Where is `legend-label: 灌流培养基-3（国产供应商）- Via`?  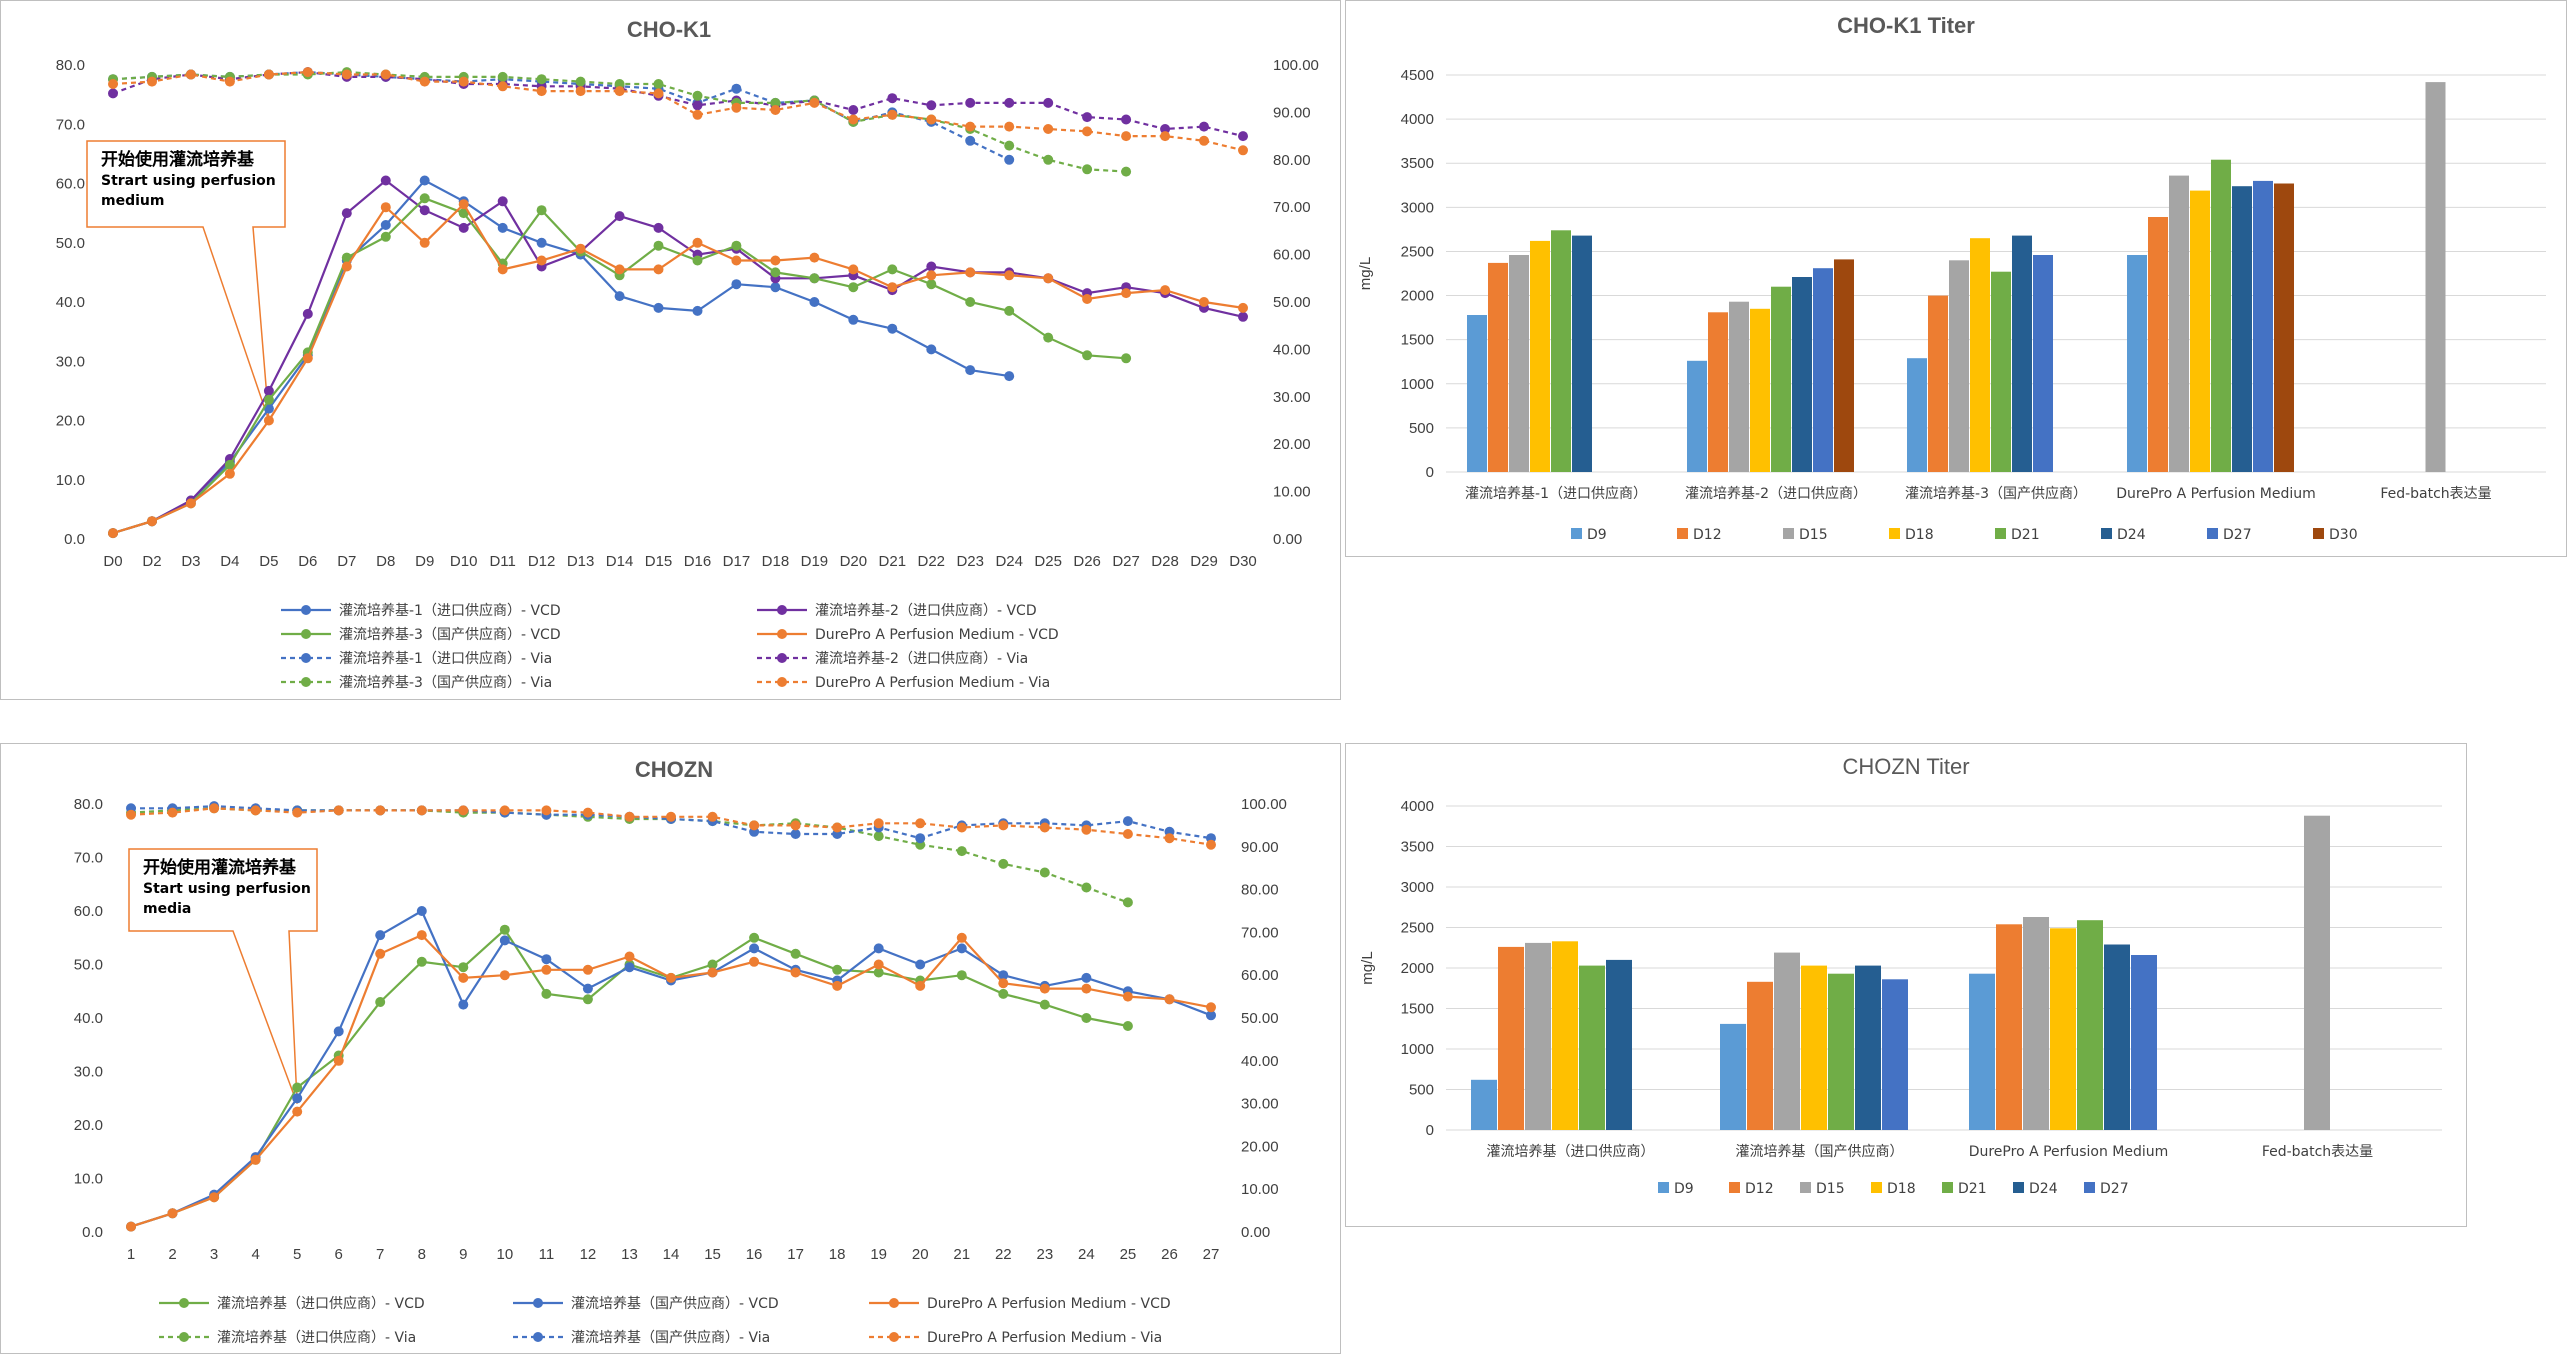 legend-label: 灌流培养基-3（国产供应商）- Via is located at coordinates (445, 682).